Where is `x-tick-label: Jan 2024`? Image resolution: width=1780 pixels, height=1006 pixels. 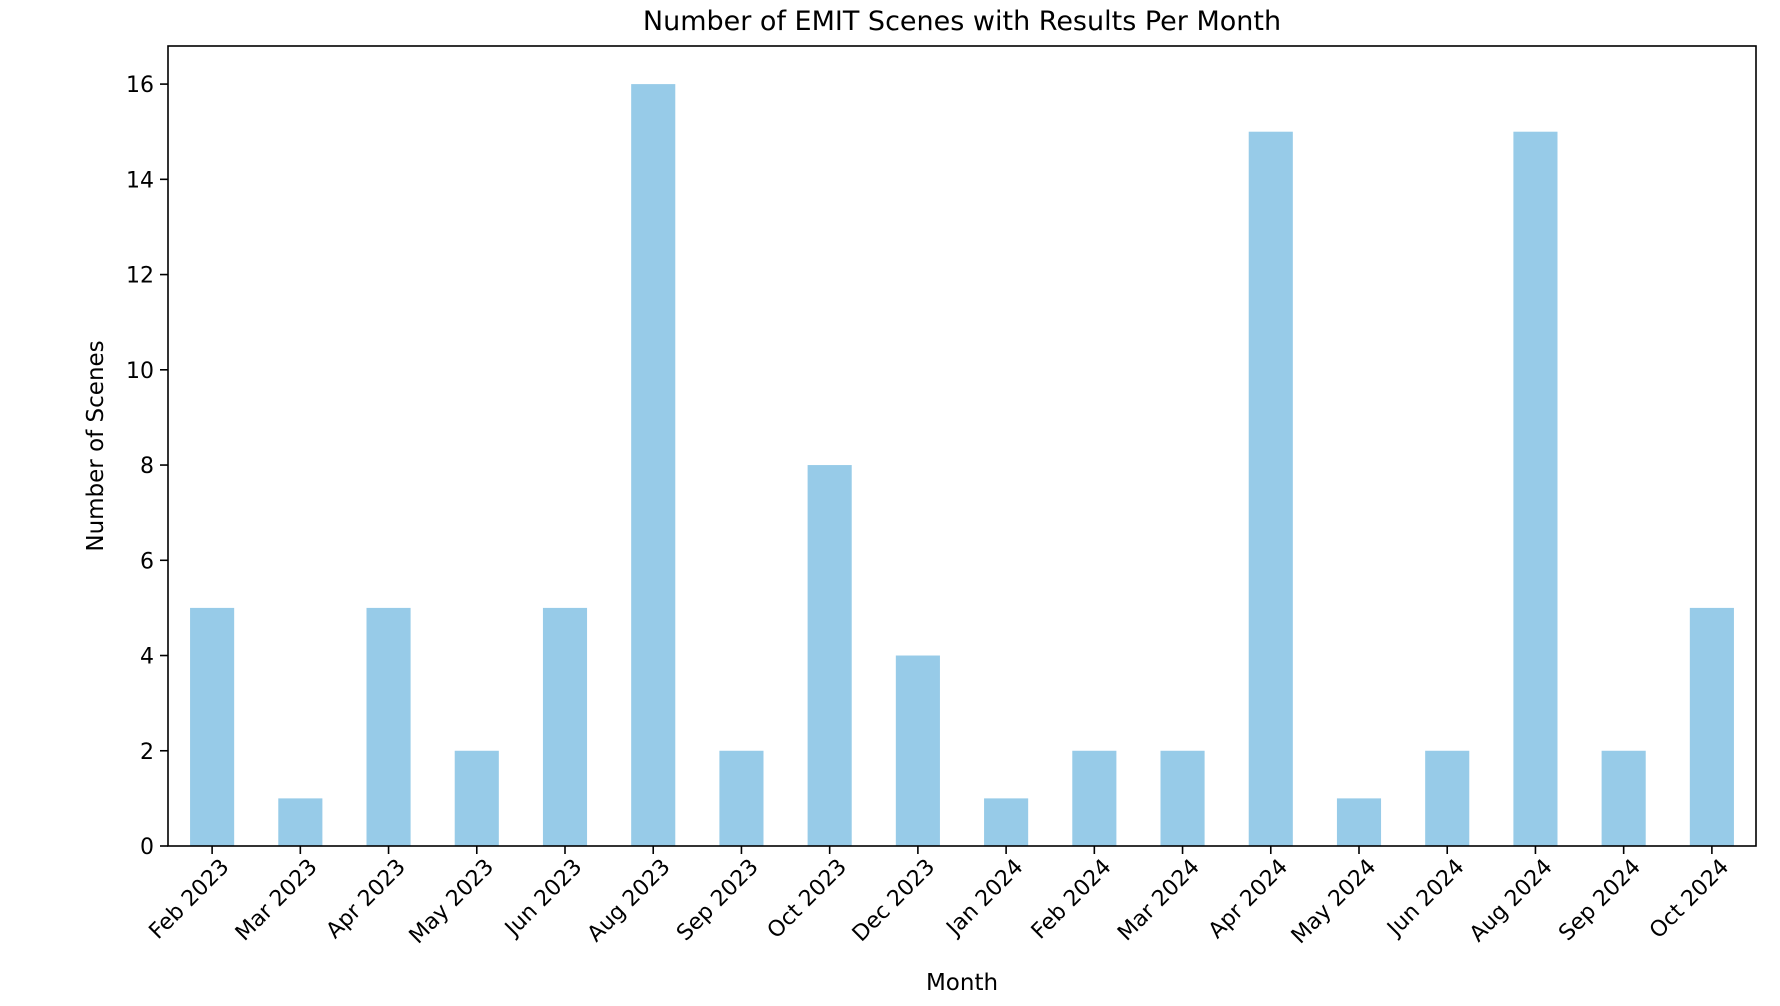
x-tick-label: Jan 2024 is located at coordinates (985, 899).